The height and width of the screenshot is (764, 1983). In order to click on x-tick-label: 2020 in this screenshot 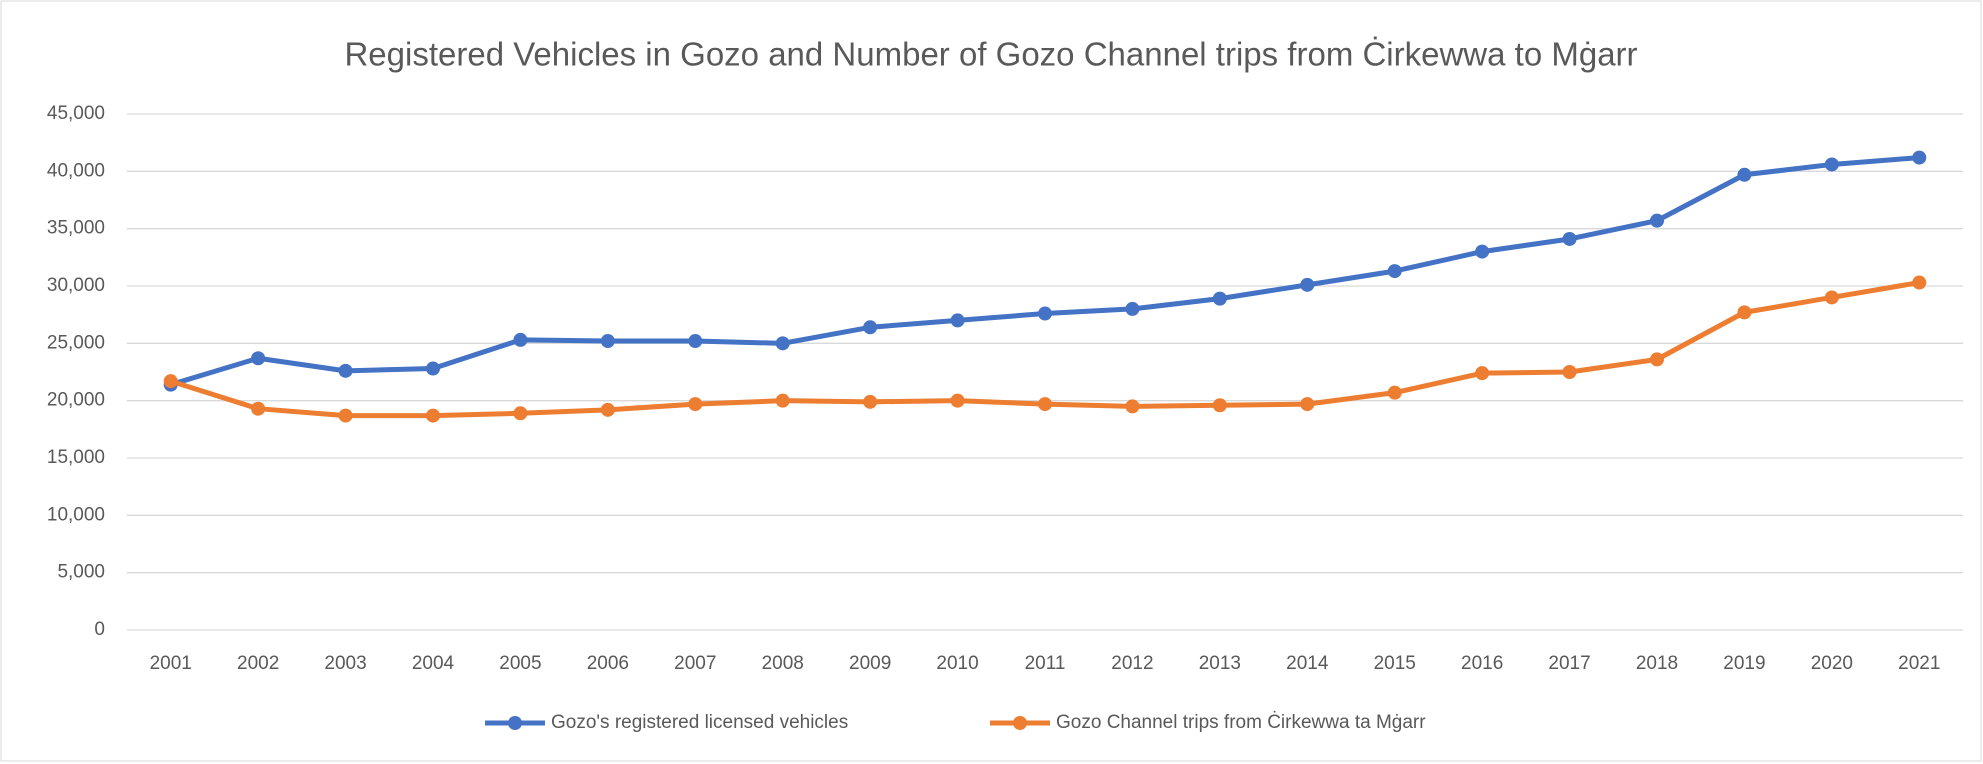, I will do `click(1832, 663)`.